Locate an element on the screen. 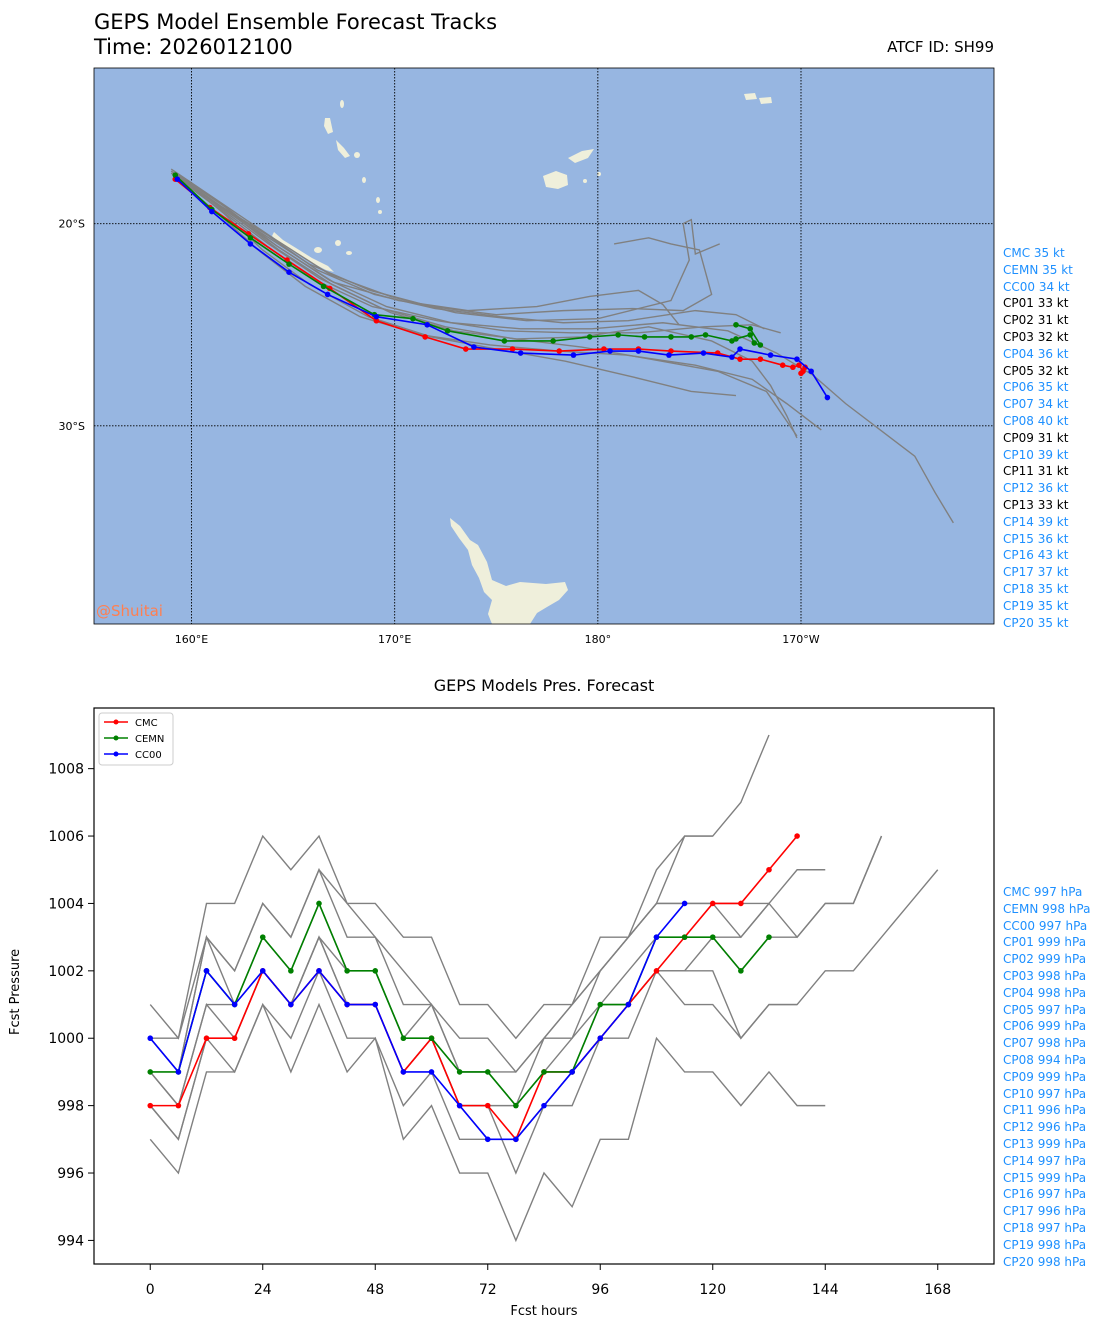 Image resolution: width=1108 pixels, height=1335 pixels. y-tick-label: 1004 is located at coordinates (66, 904).